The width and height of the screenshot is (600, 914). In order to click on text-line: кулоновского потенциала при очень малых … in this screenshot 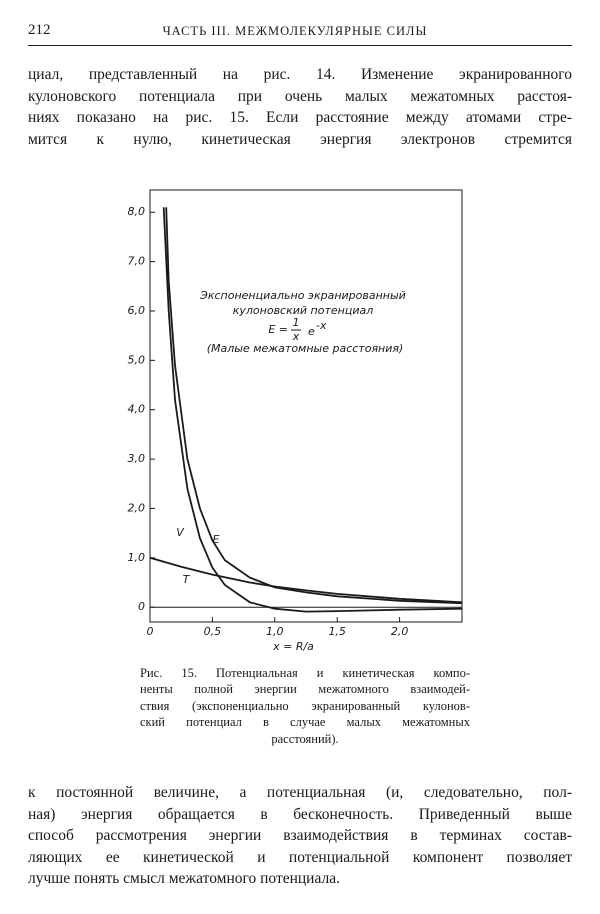, I will do `click(300, 96)`.